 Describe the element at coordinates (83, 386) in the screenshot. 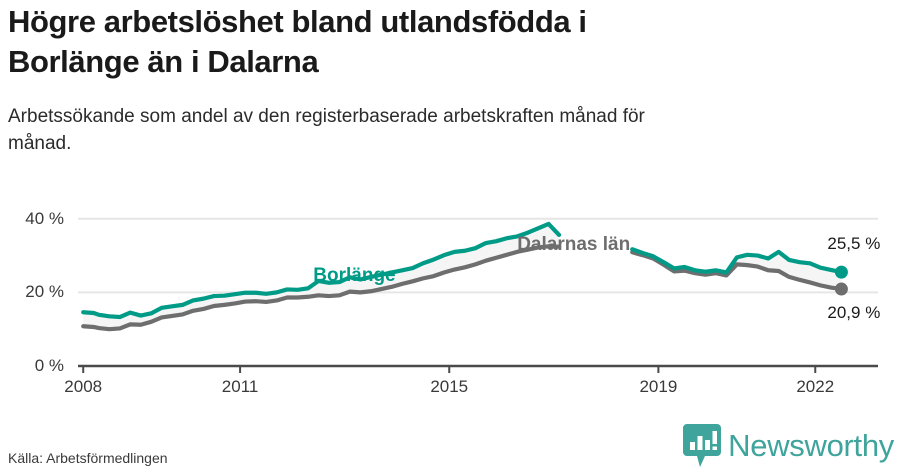

I see `x-axis-tick-label: 2008` at that location.